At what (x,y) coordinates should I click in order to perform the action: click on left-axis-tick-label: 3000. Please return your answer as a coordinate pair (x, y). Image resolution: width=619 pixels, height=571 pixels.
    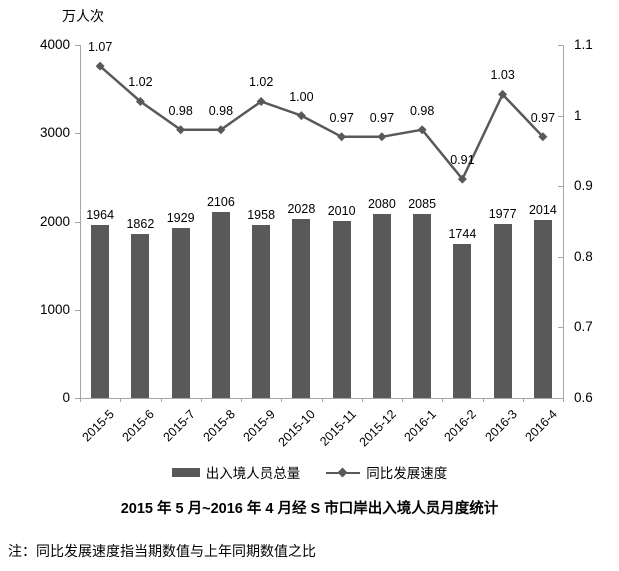
    Looking at the image, I should click on (54, 133).